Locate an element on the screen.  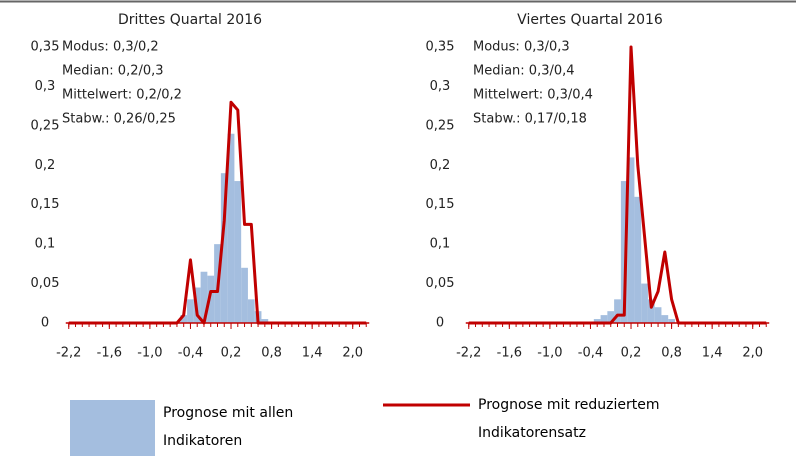
legend-entry: Prognose mit allen Indikatoren is located at coordinates (228, 427).